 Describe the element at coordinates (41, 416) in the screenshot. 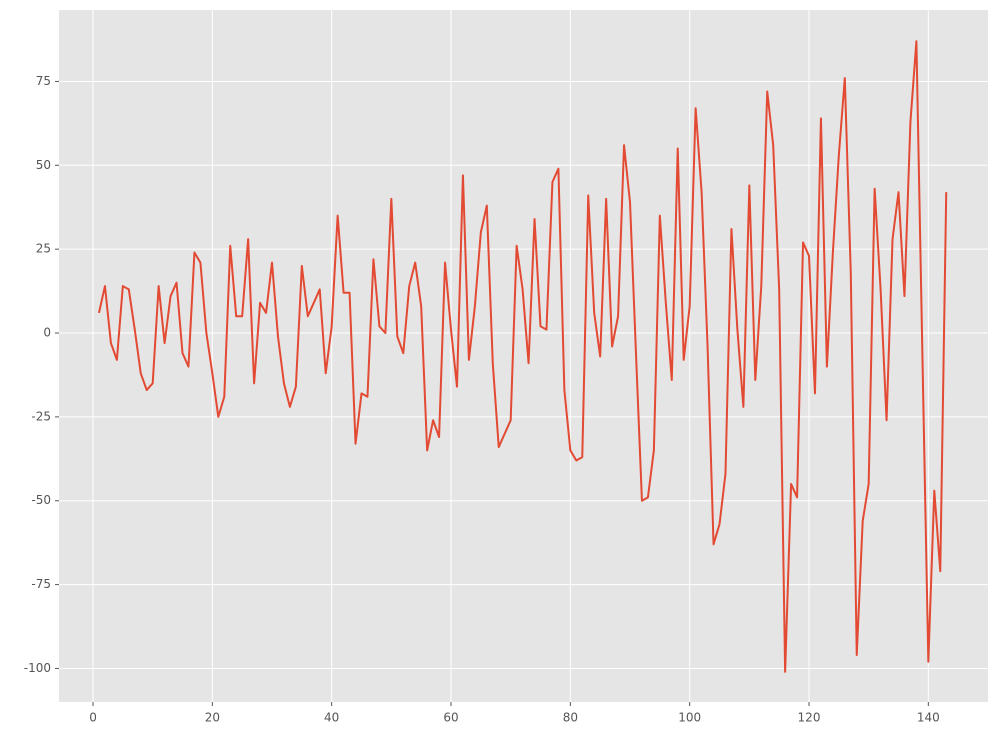

I see `y-tick-label: -25` at that location.